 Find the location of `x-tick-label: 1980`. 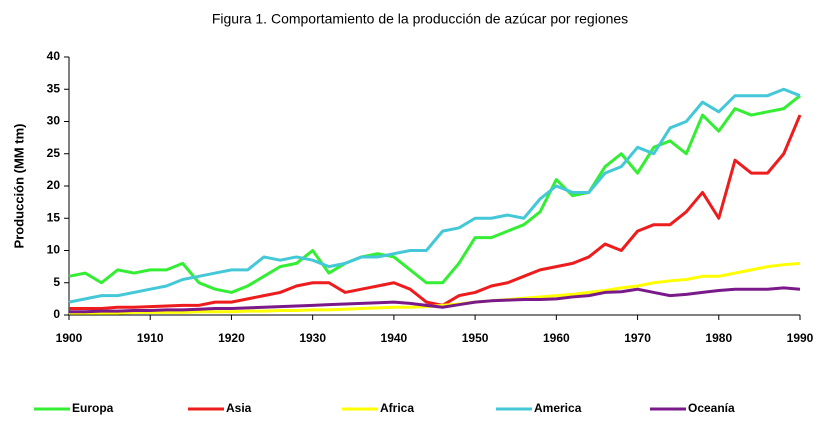

x-tick-label: 1980 is located at coordinates (718, 338).